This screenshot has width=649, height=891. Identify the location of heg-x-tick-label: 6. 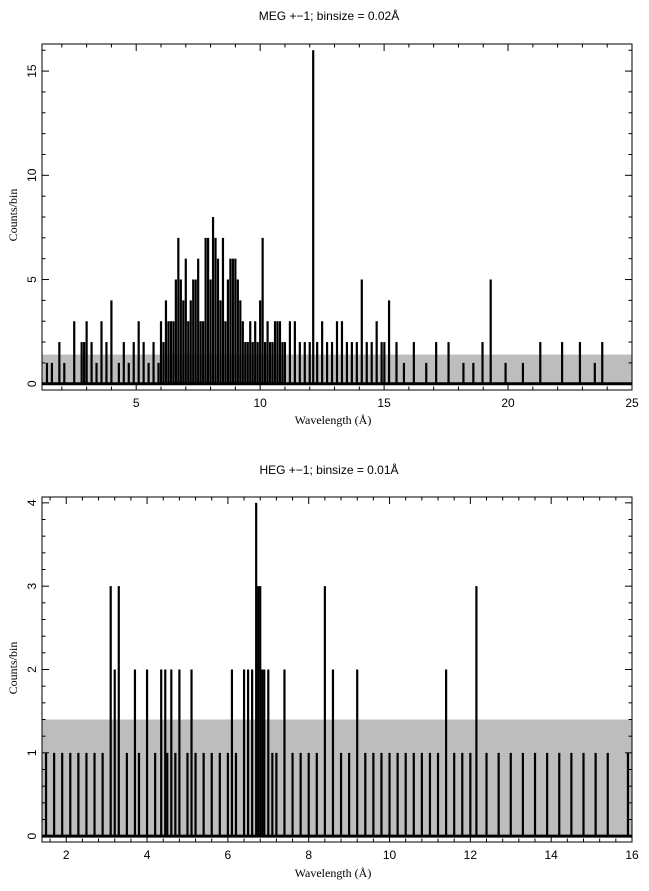
(228, 855).